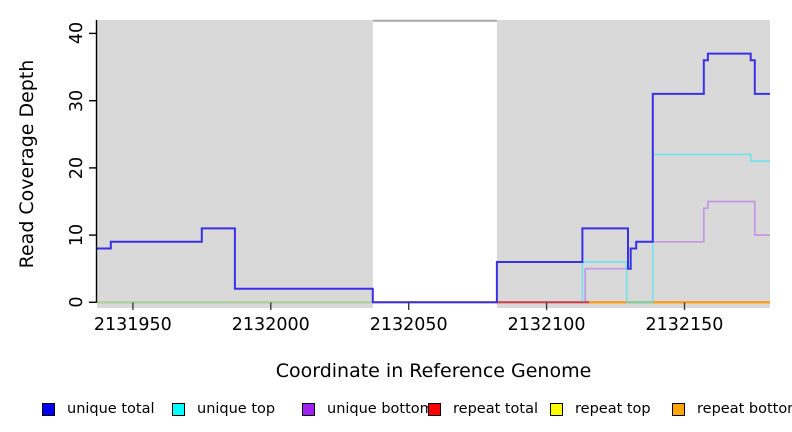  Describe the element at coordinates (684, 325) in the screenshot. I see `x-tick-label: 2132150` at that location.